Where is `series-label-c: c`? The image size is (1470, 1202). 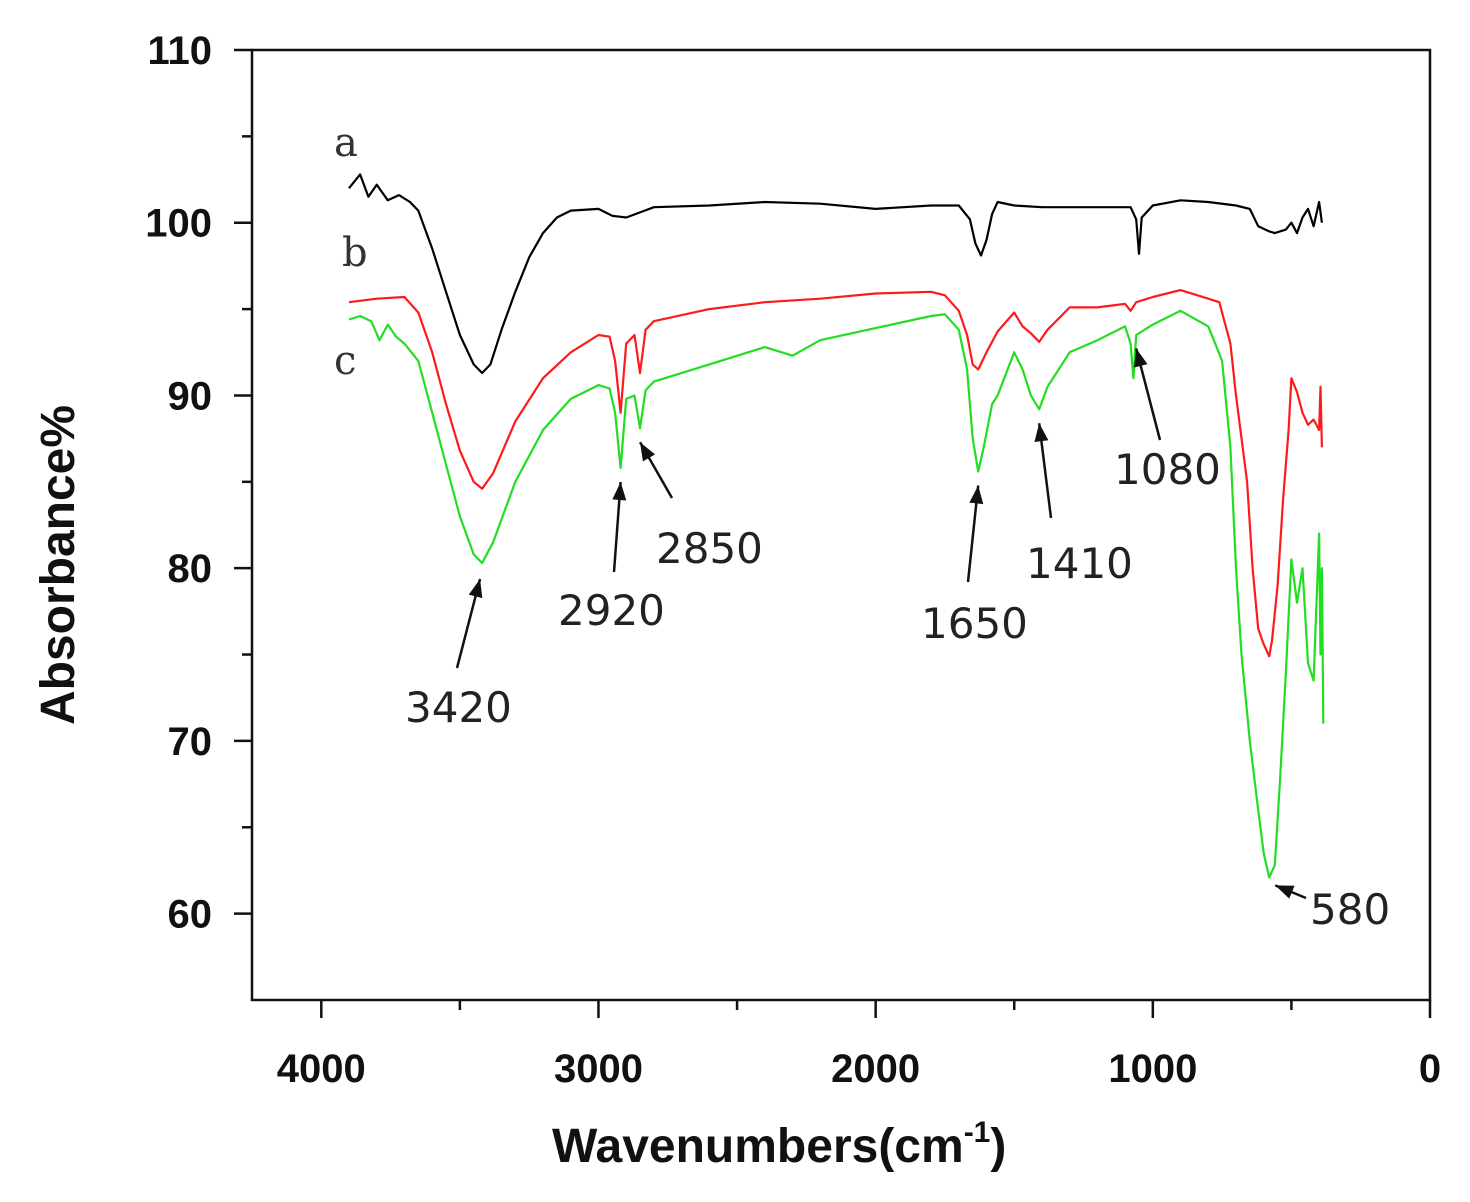
series-label-c: c is located at coordinates (345, 361).